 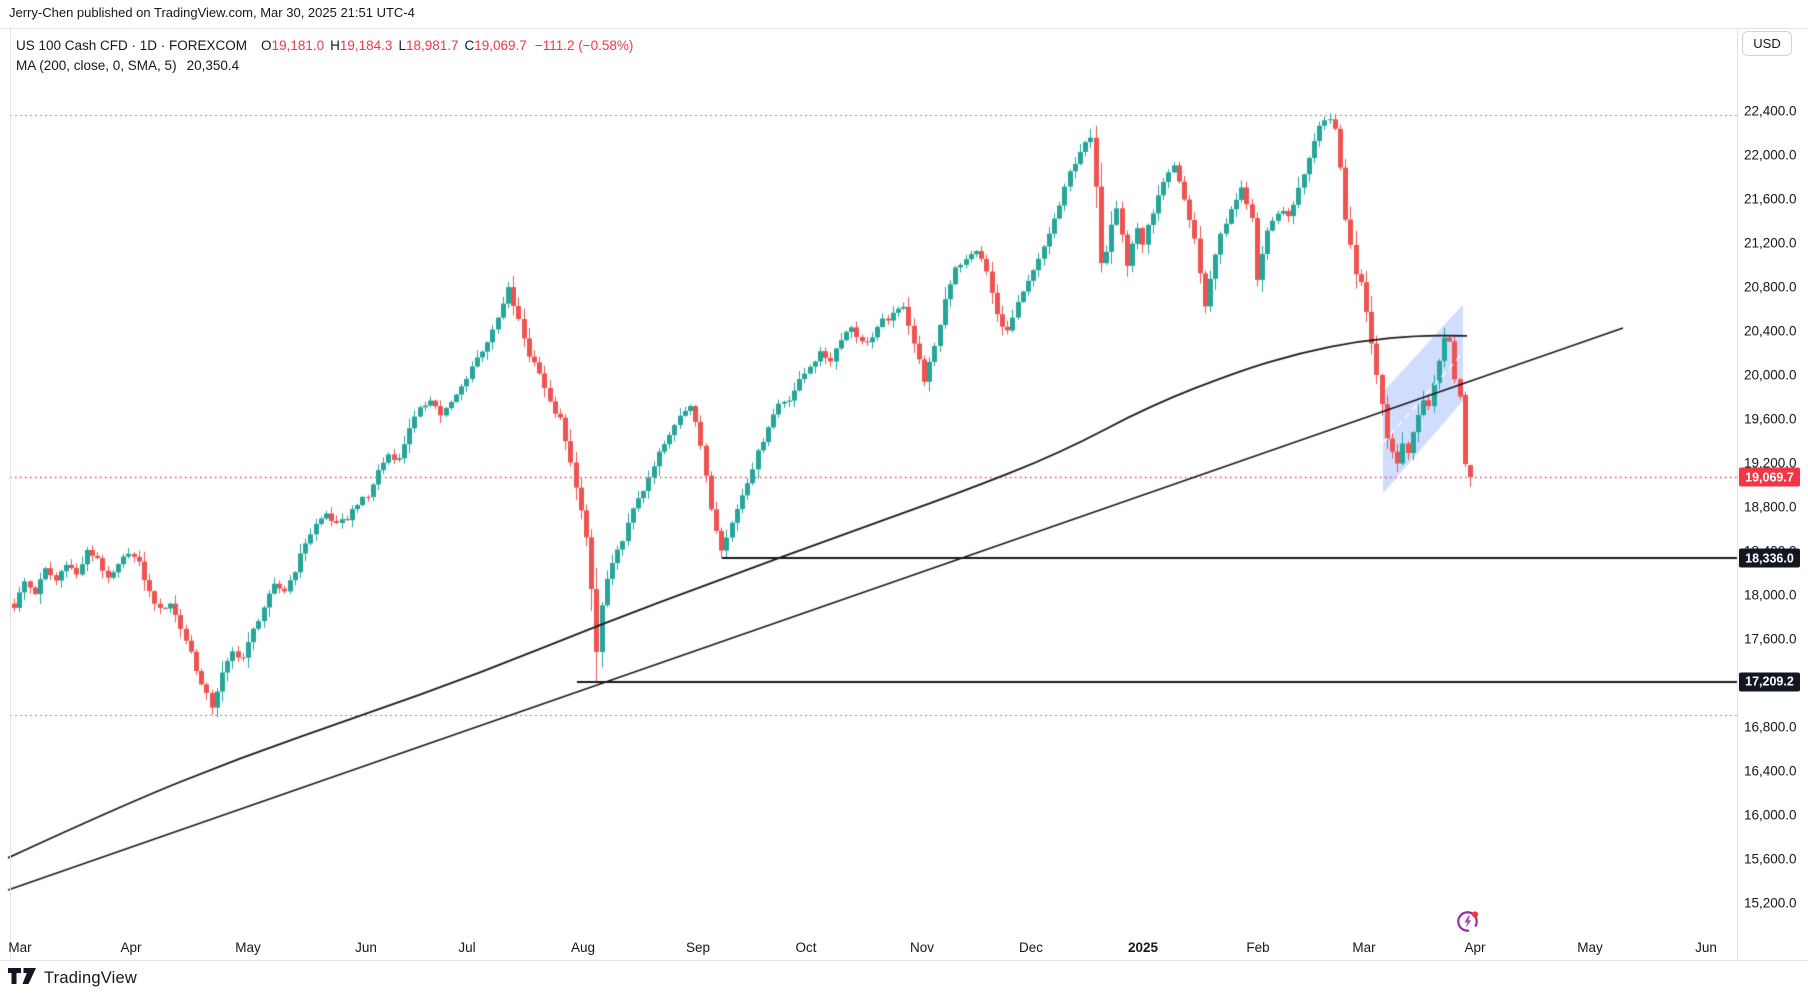 I want to click on price-axis-label: 18,000.0, so click(x=1770, y=595).